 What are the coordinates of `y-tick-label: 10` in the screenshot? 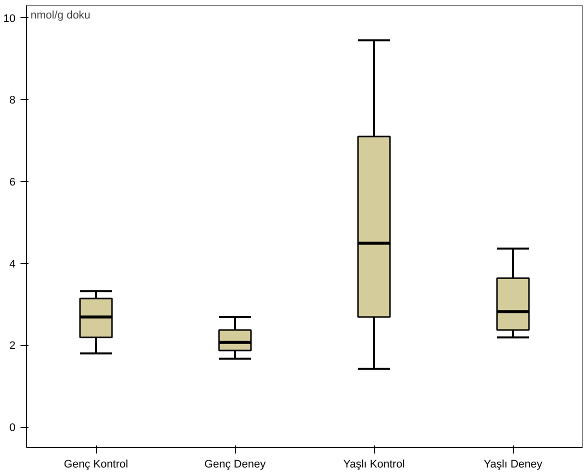 It's located at (9, 18).